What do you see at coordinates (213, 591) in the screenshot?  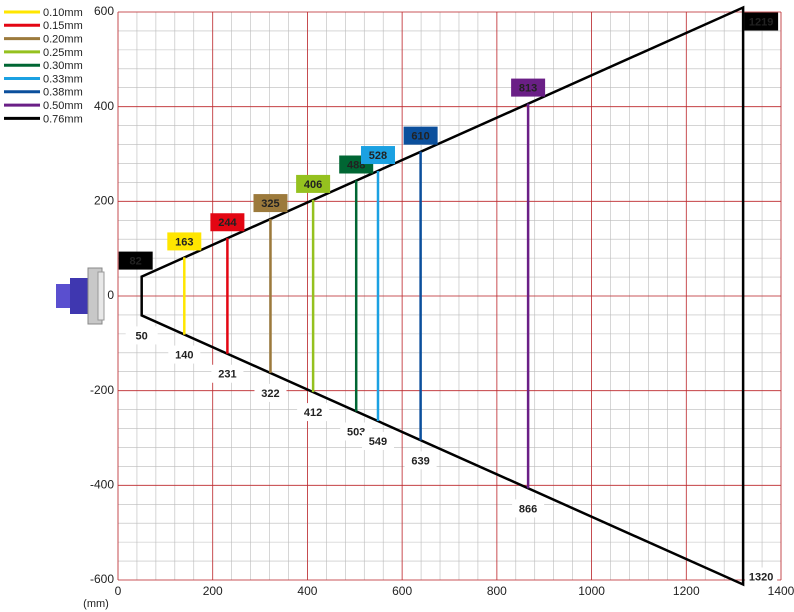 I see `x-tick-label: 200` at bounding box center [213, 591].